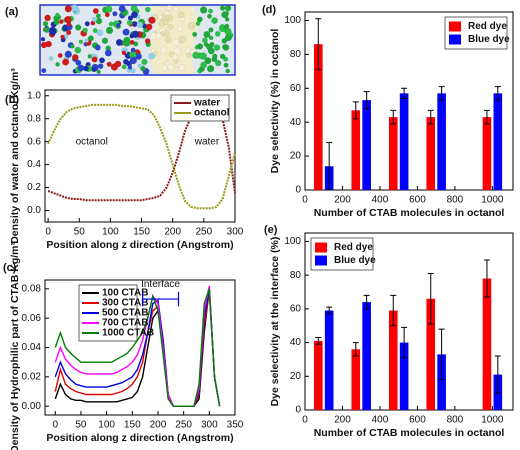  What do you see at coordinates (212, 113) in the screenshot?
I see `legend-label: octanol` at bounding box center [212, 113].